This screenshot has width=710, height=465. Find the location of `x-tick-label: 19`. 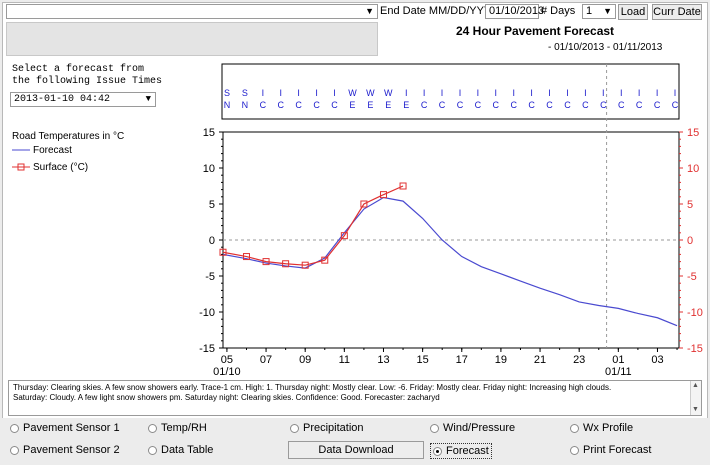

x-tick-label: 19 is located at coordinates (501, 360).